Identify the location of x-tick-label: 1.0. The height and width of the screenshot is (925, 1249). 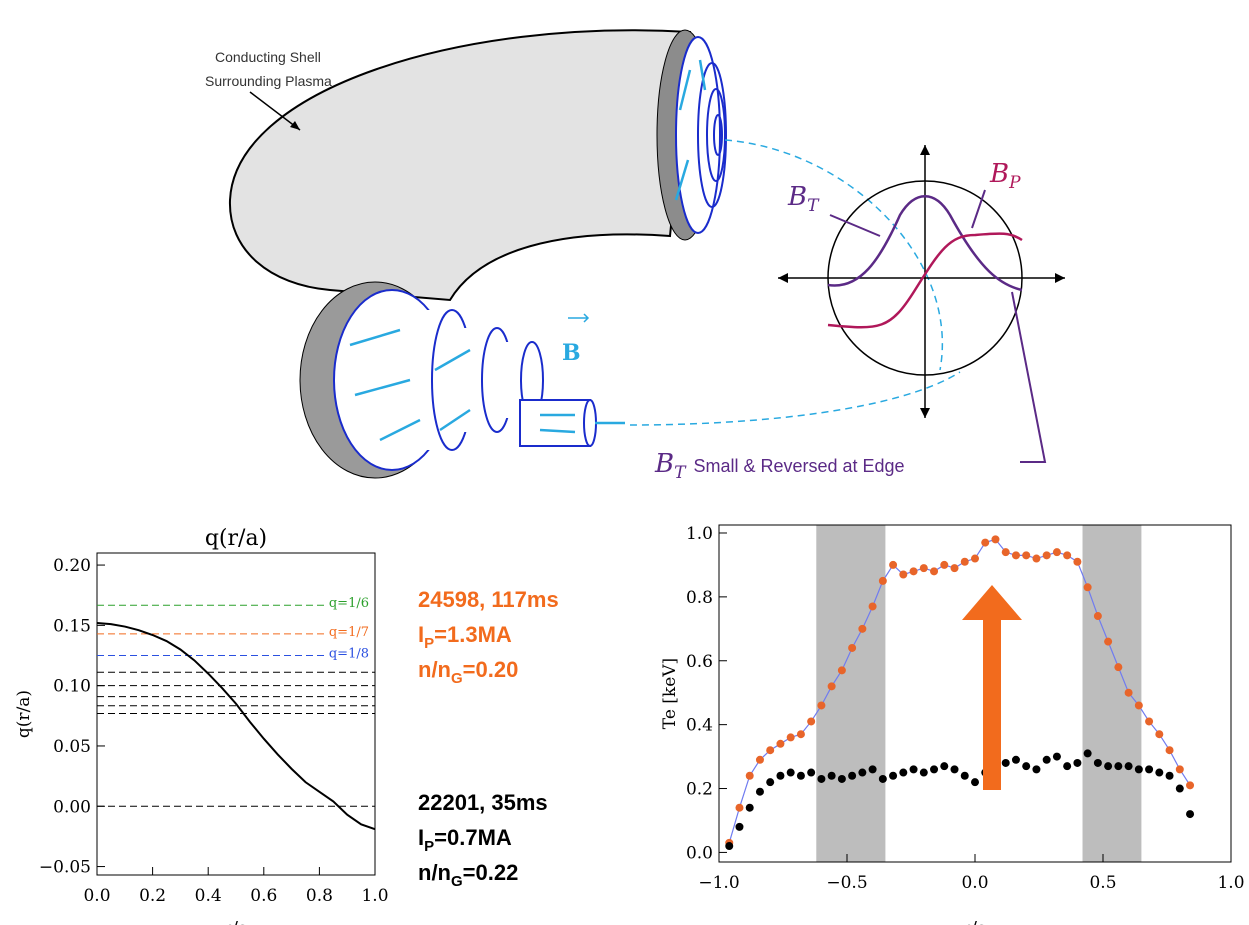
(374, 896).